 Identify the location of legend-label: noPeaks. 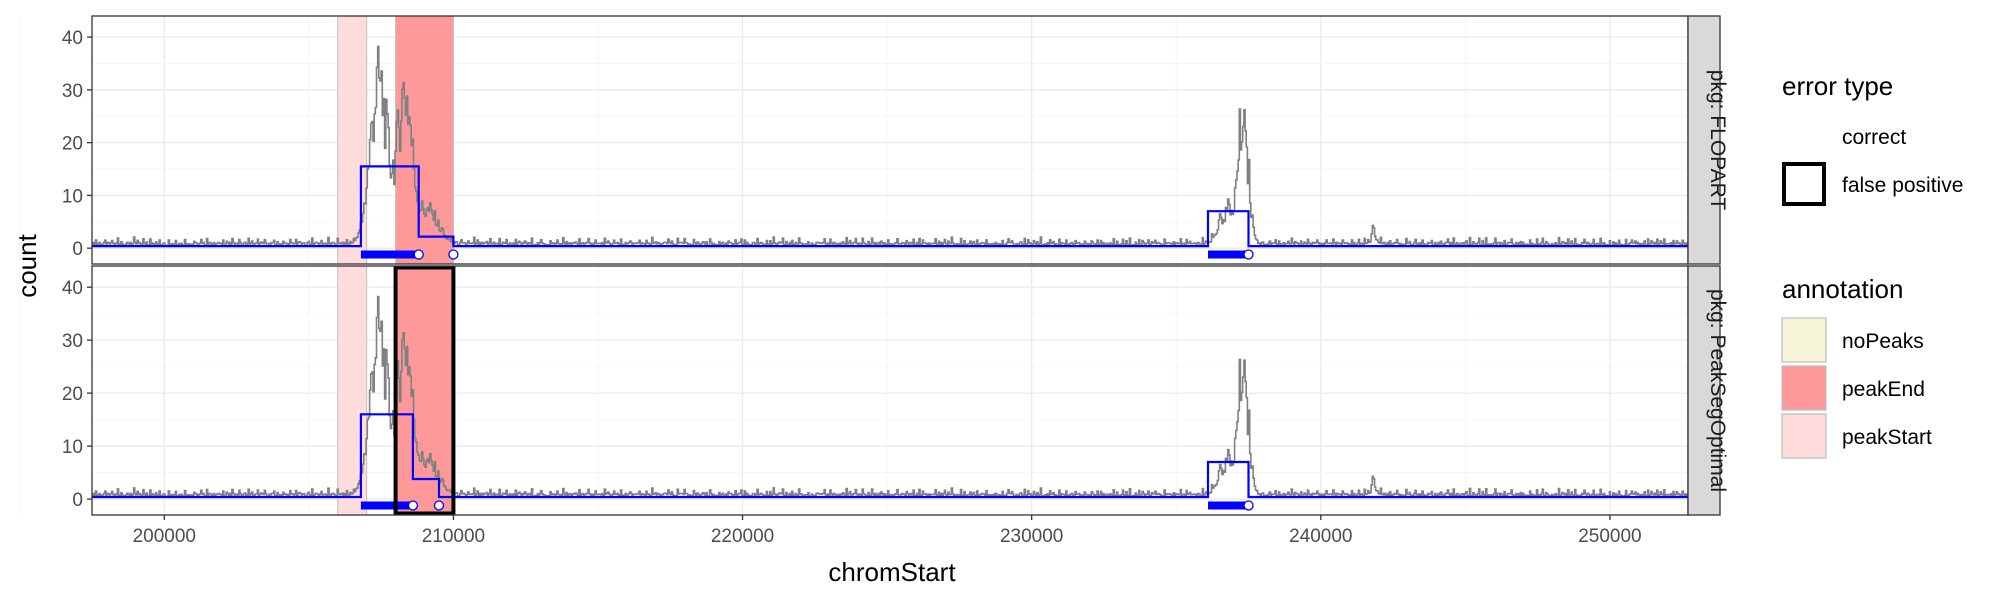
(1883, 341).